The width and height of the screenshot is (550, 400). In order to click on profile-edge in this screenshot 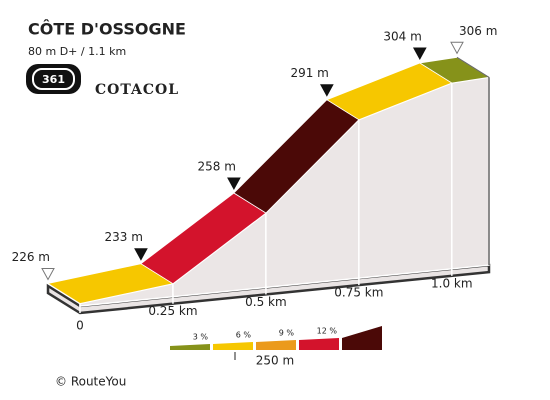, I will do `click(473, 67)`.